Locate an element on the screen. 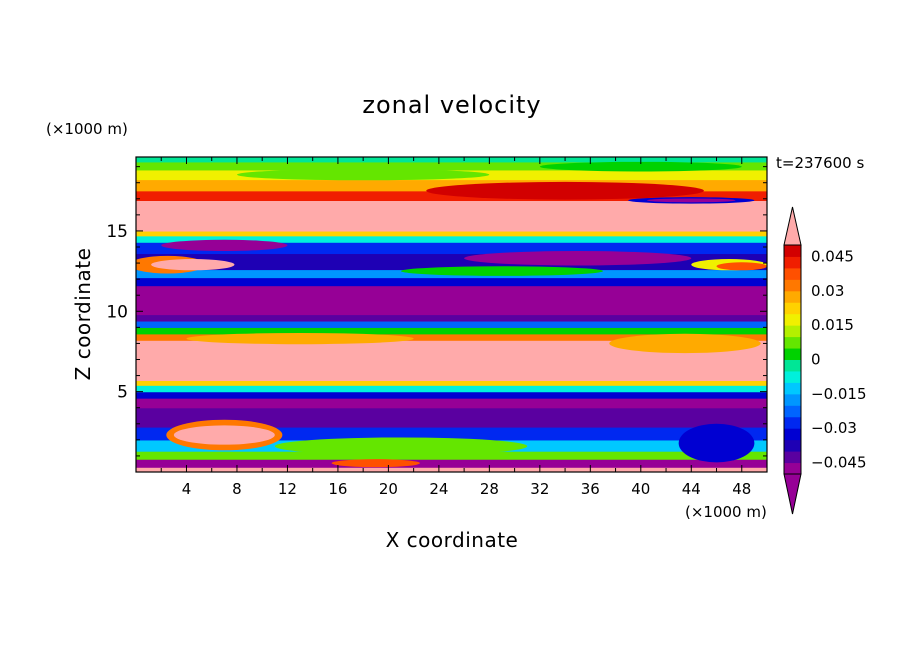 The image size is (904, 654). x-unit-label: (×1000 m) is located at coordinates (726, 512).